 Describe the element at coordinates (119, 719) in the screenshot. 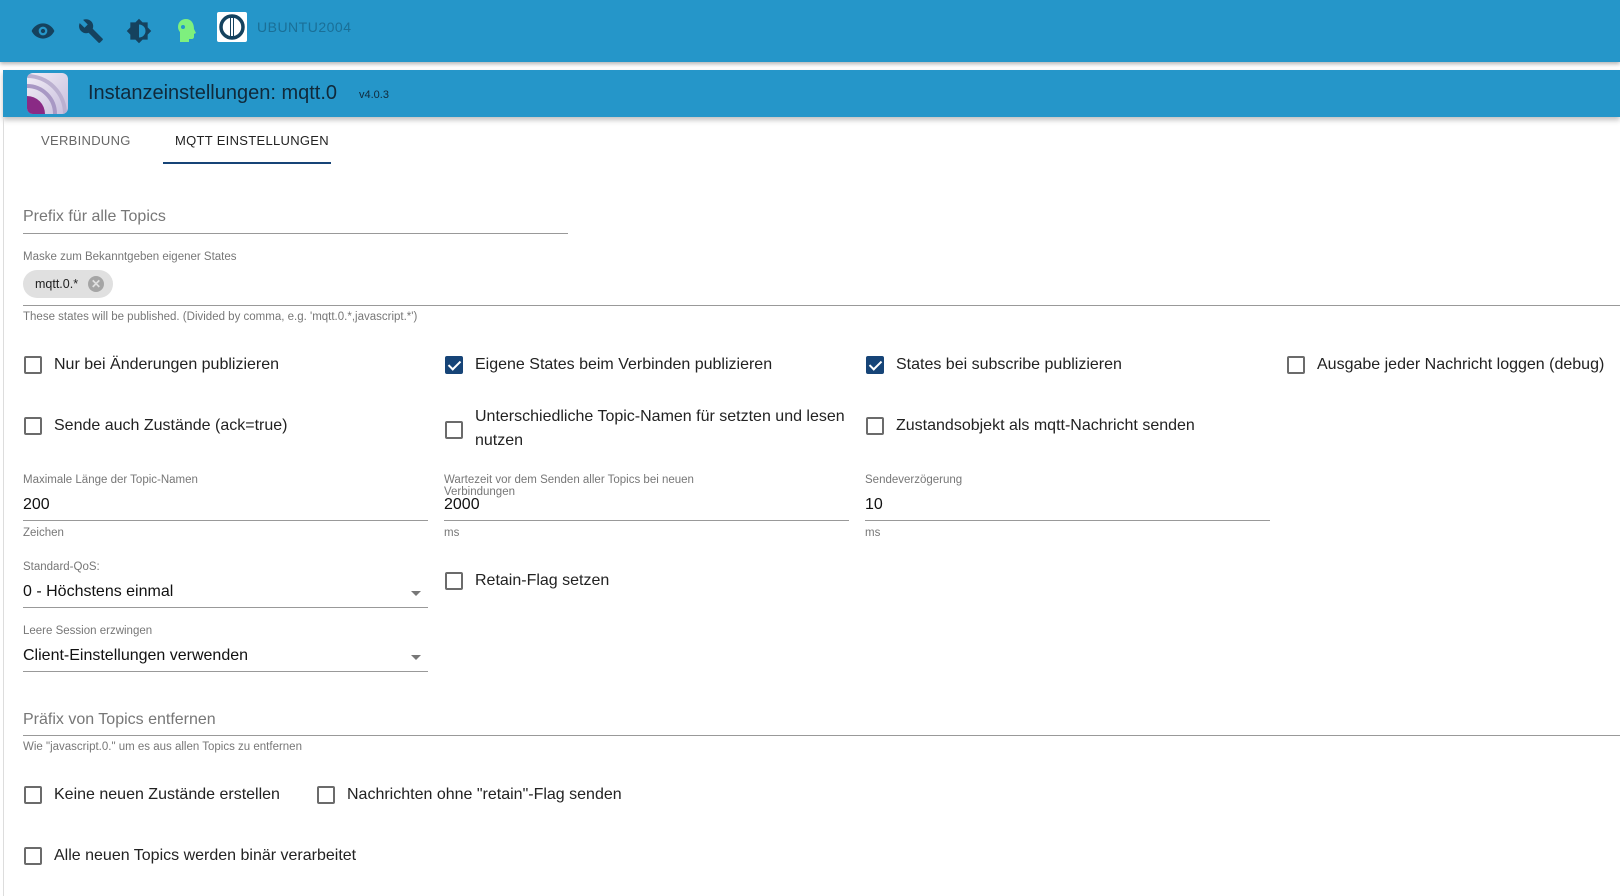

I see `remove-prefix-input: Präfix von Topics entfernen` at that location.